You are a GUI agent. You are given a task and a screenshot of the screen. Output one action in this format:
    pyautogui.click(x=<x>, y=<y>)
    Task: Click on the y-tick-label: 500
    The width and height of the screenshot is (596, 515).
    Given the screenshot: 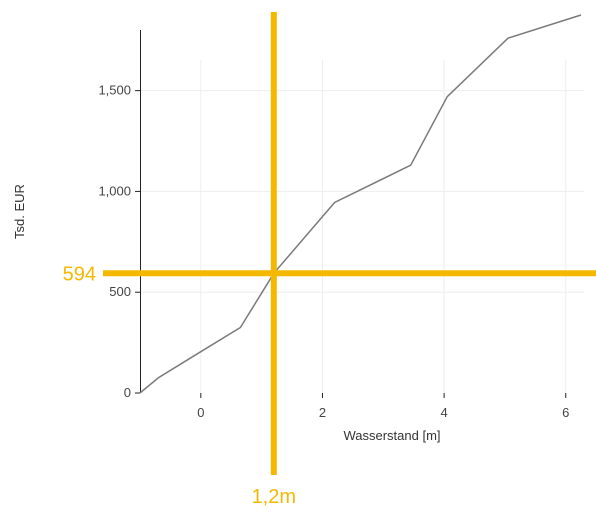 What is the action you would take?
    pyautogui.click(x=120, y=291)
    